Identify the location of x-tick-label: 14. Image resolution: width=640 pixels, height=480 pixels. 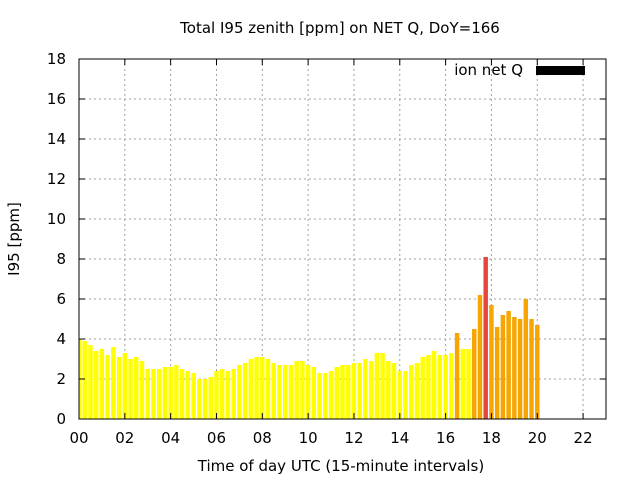
(399, 438).